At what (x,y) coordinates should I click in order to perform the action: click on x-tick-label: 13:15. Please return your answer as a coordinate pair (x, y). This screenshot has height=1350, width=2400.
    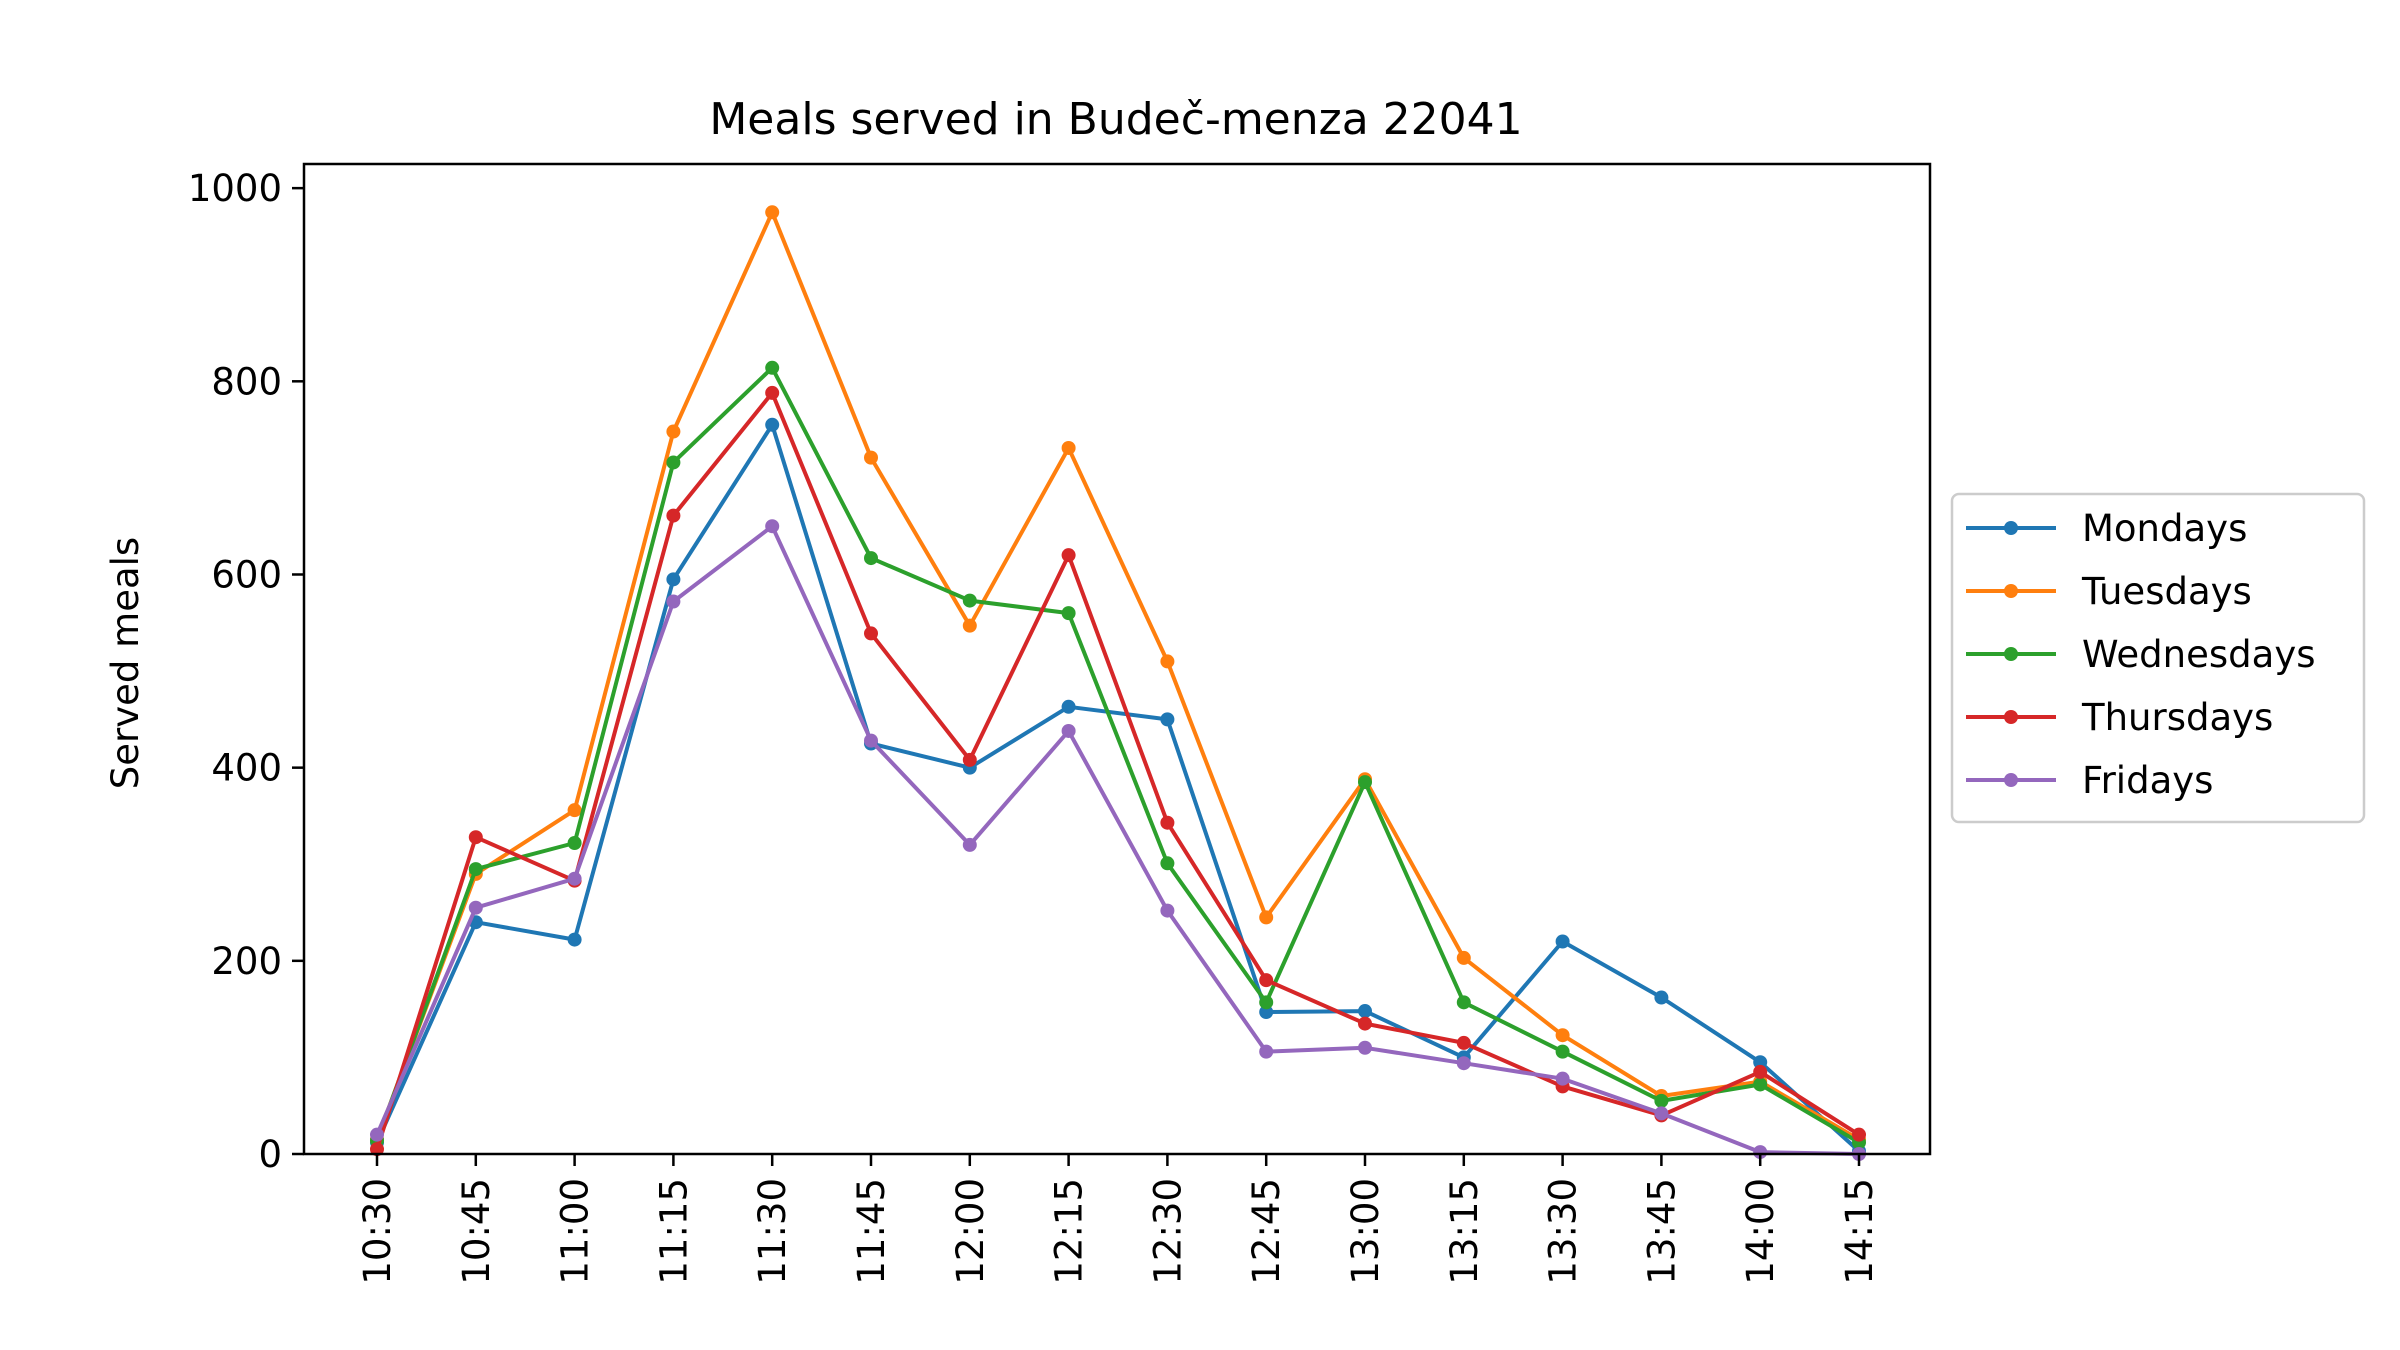
    Looking at the image, I should click on (1464, 1231).